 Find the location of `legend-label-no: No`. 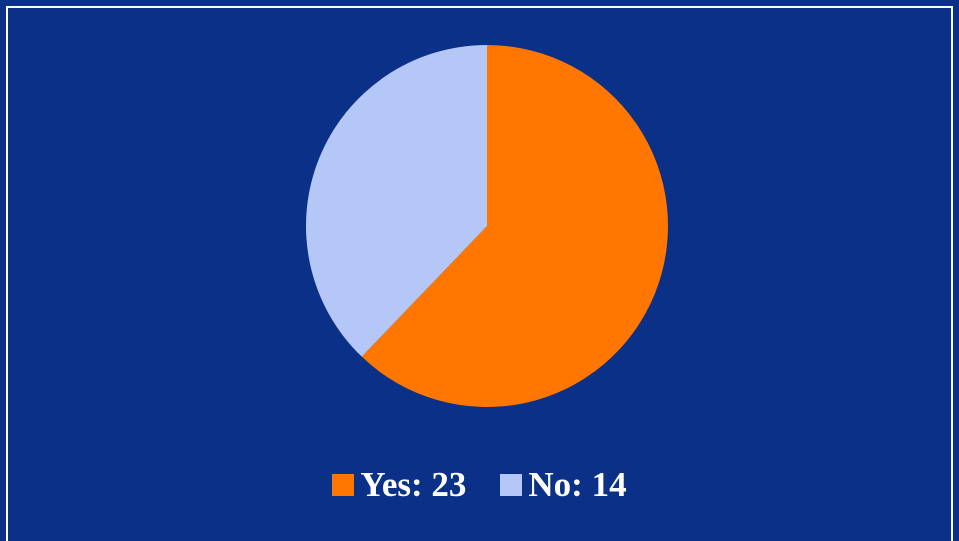

legend-label-no: No is located at coordinates (550, 484).